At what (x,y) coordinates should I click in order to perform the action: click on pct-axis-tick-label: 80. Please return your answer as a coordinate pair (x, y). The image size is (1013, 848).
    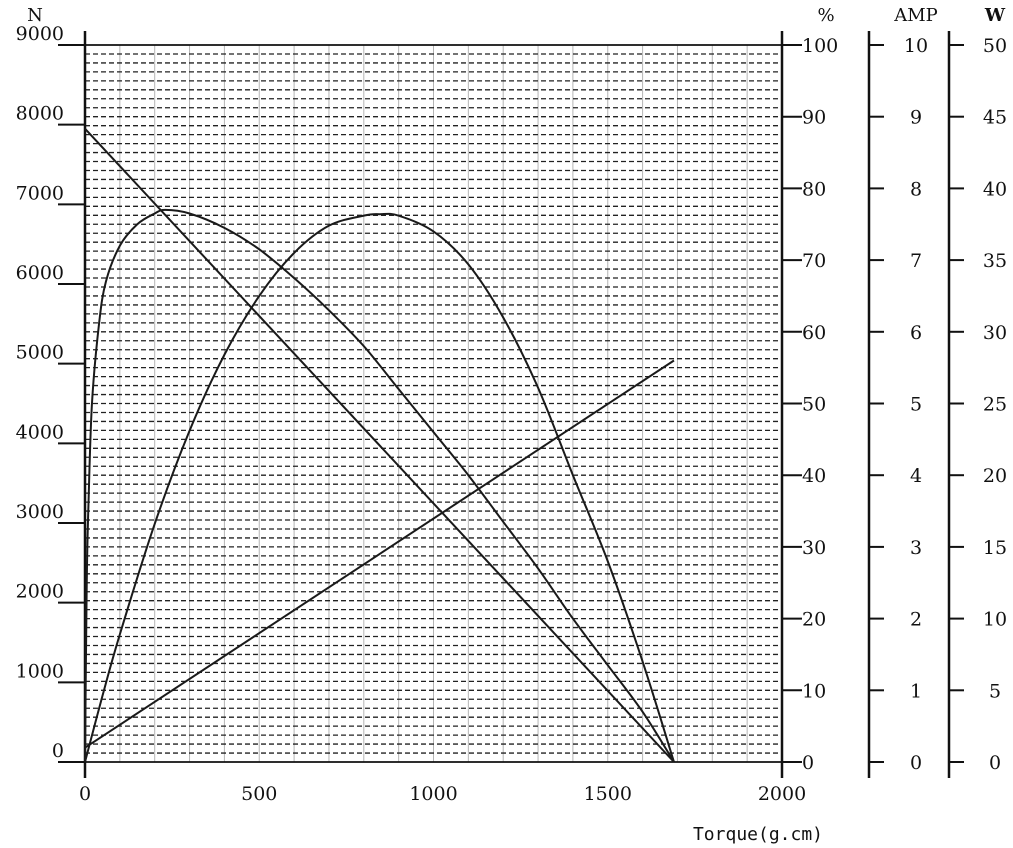
    Looking at the image, I should click on (814, 189).